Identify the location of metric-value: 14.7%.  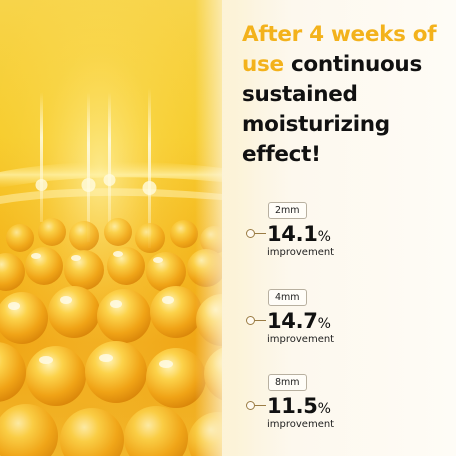
(299, 321).